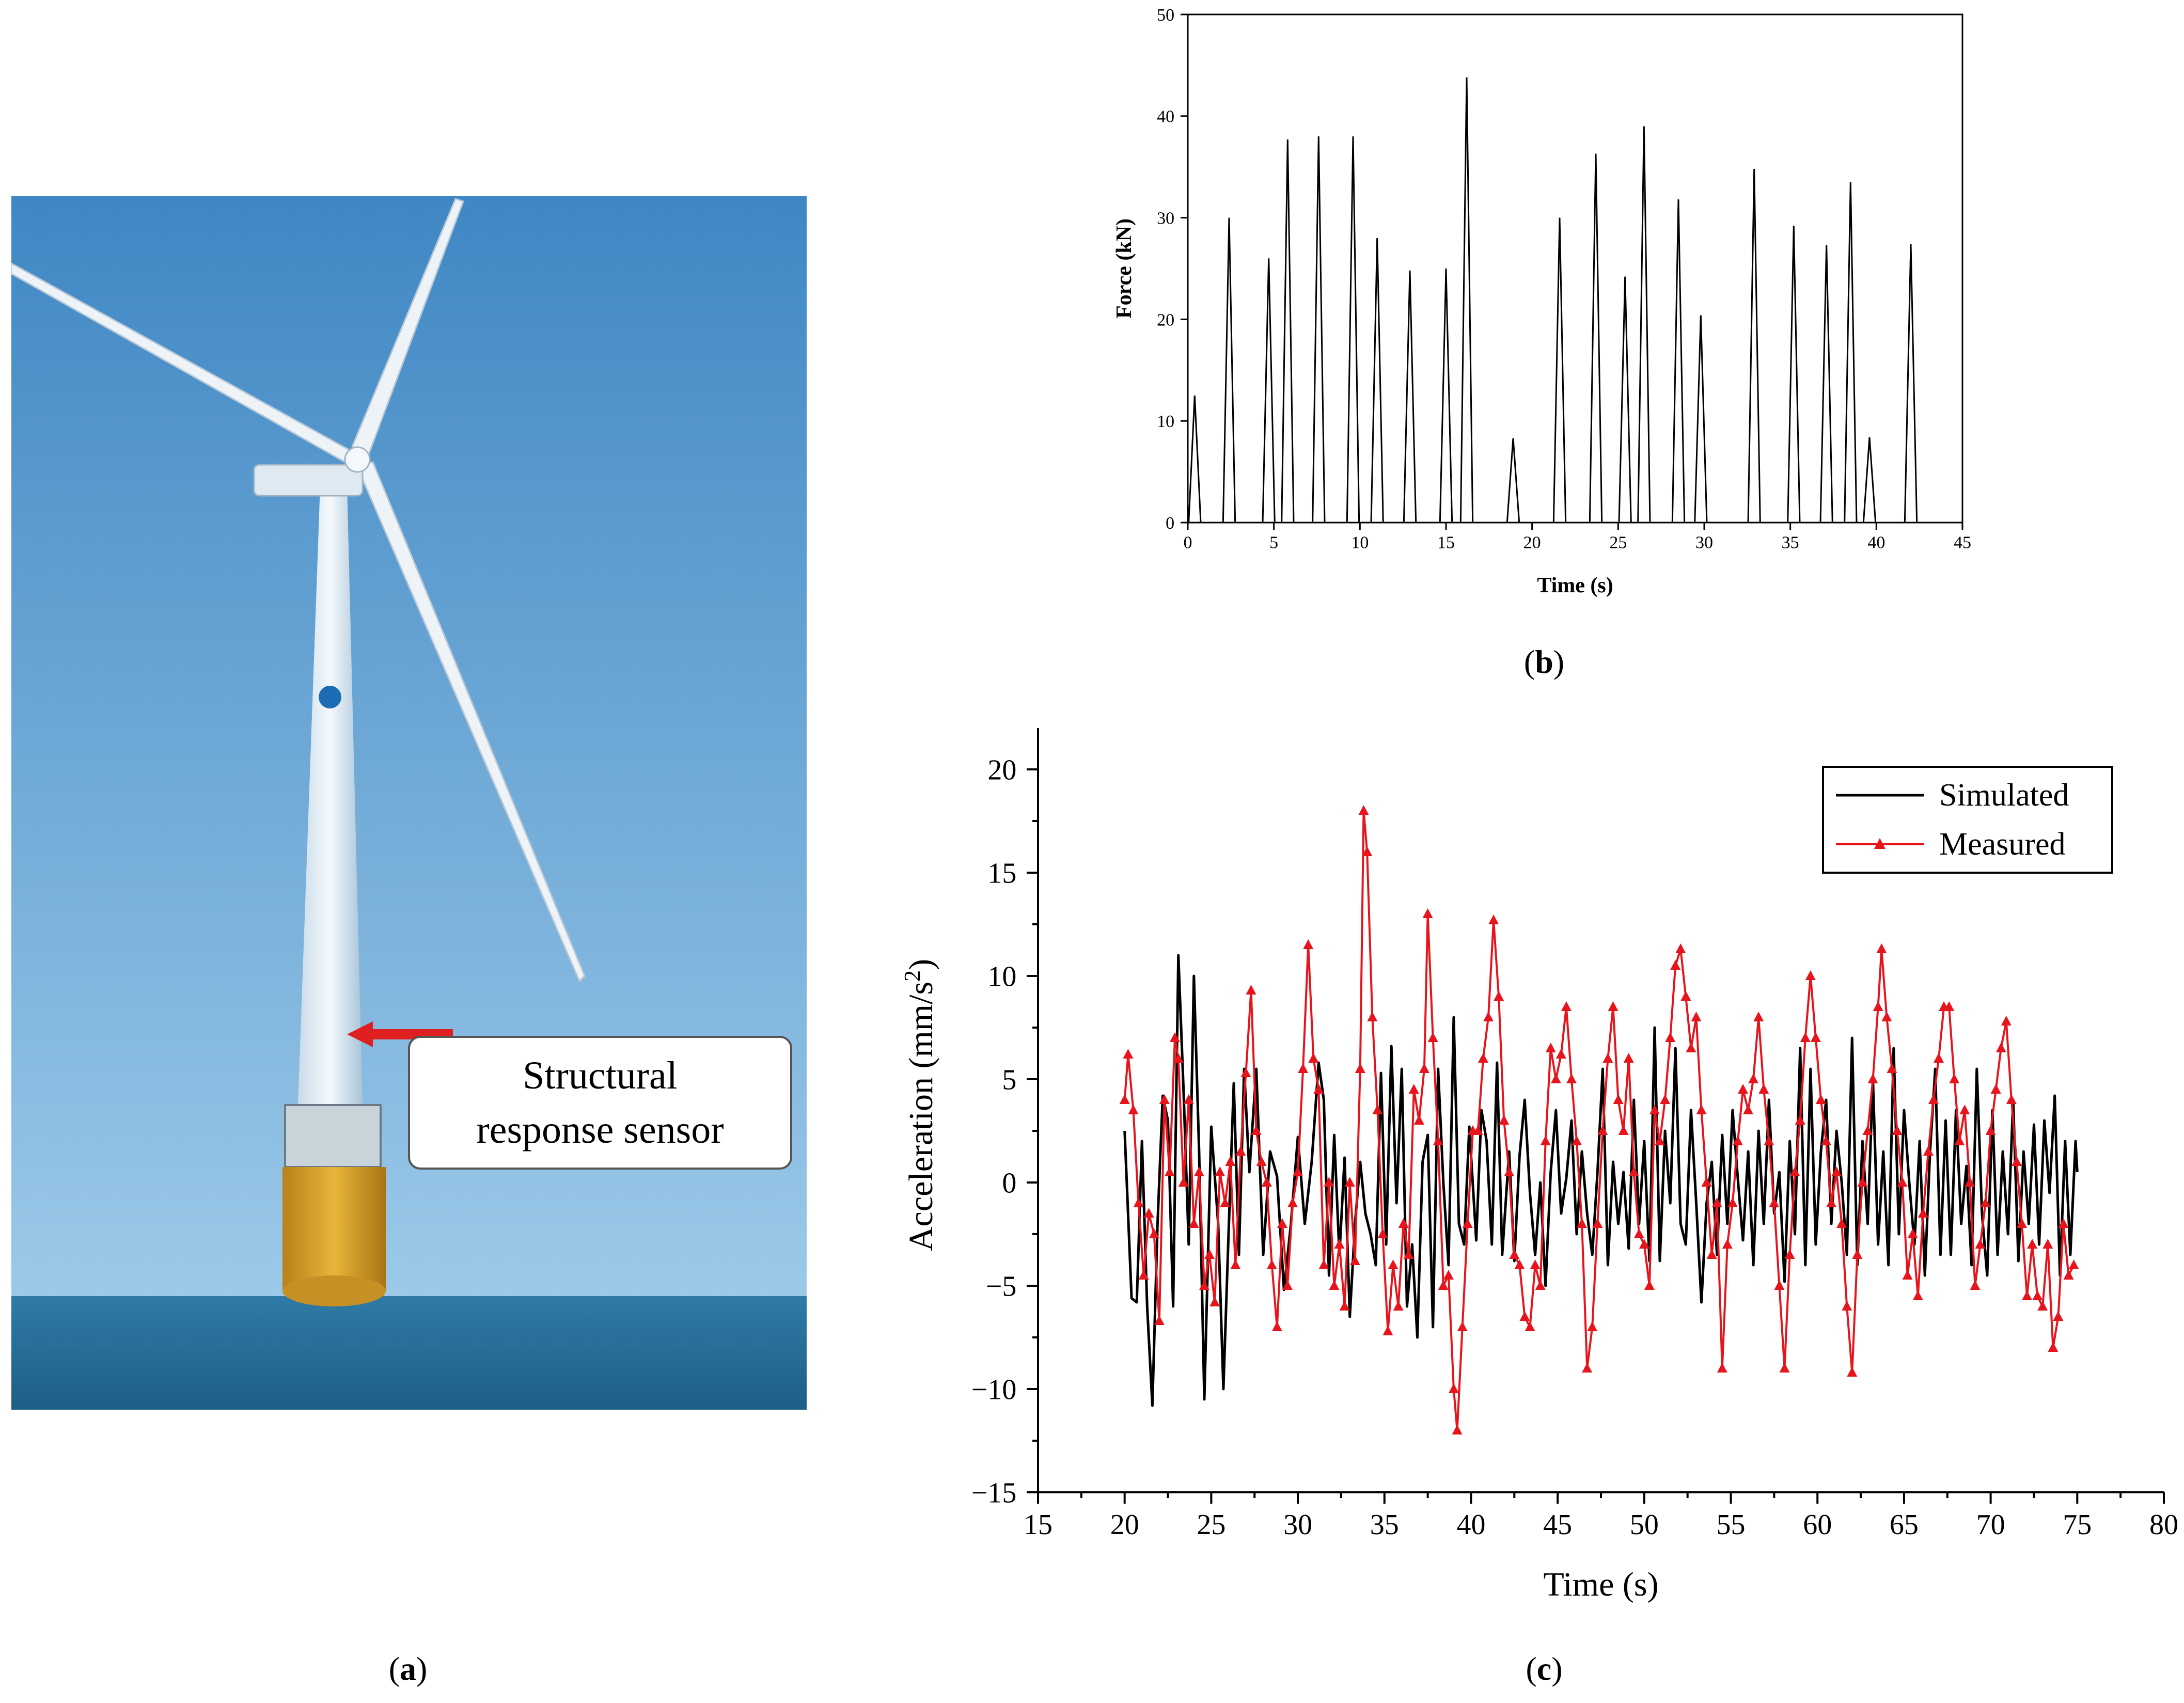  Describe the element at coordinates (357, 460) in the screenshot. I see `rotor-hub` at that location.